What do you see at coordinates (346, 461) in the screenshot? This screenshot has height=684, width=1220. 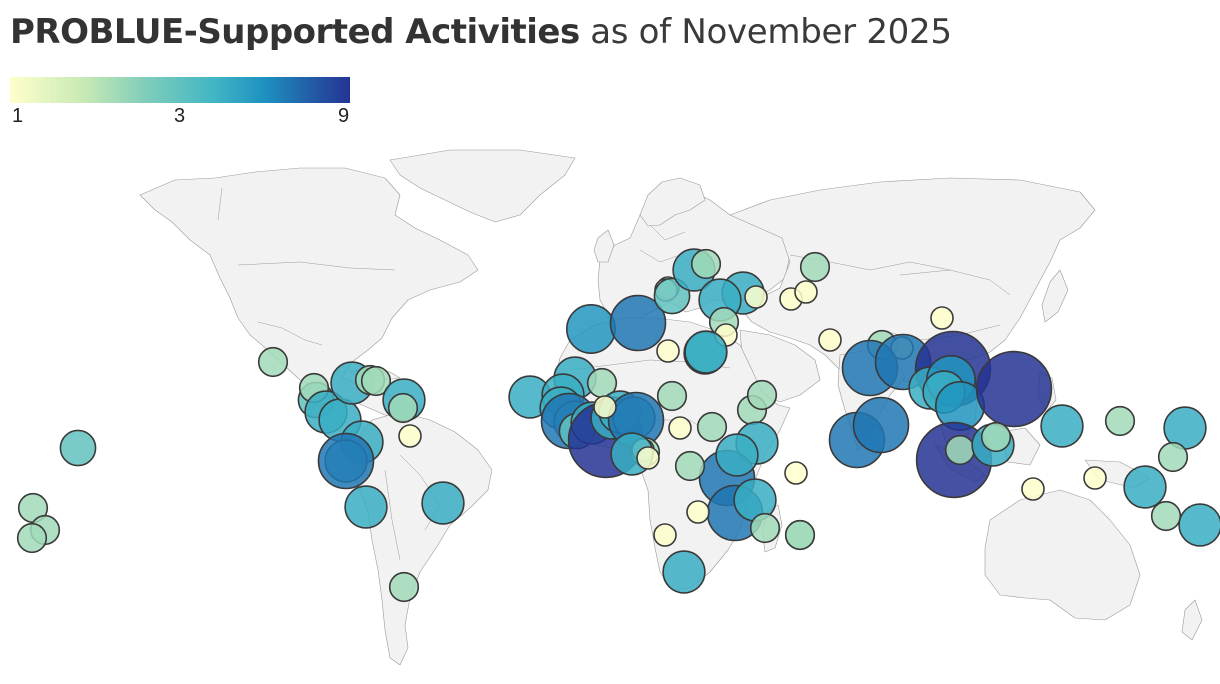 I see `bubble-ecuador: Ecuador` at bounding box center [346, 461].